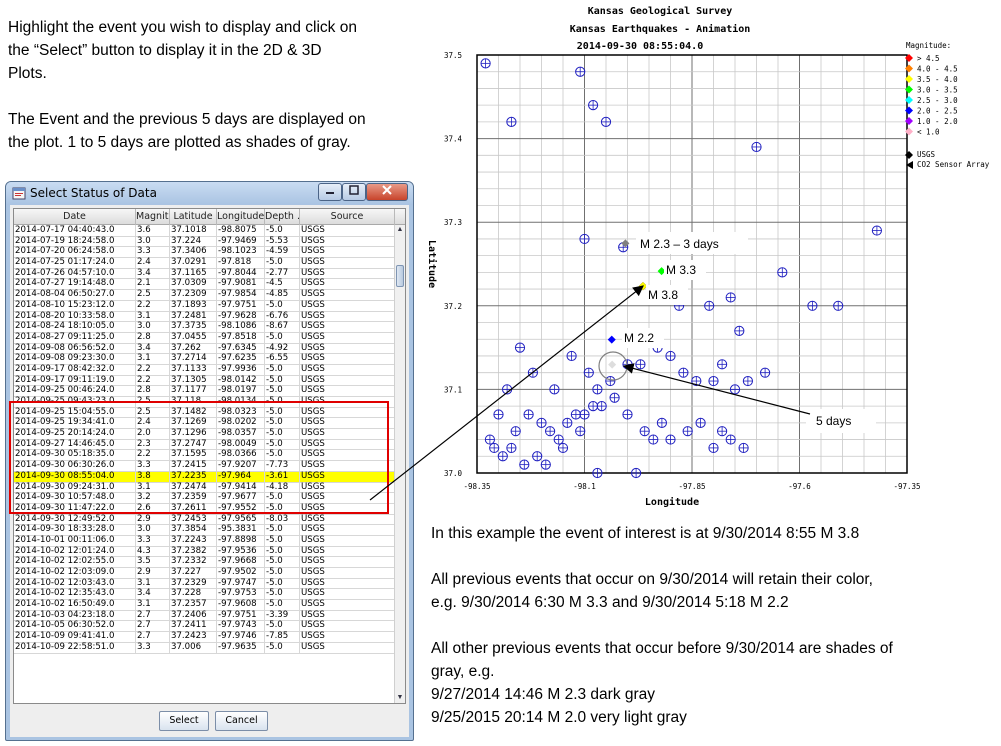 The width and height of the screenshot is (1001, 746). What do you see at coordinates (330, 192) in the screenshot?
I see `minimize-button` at bounding box center [330, 192].